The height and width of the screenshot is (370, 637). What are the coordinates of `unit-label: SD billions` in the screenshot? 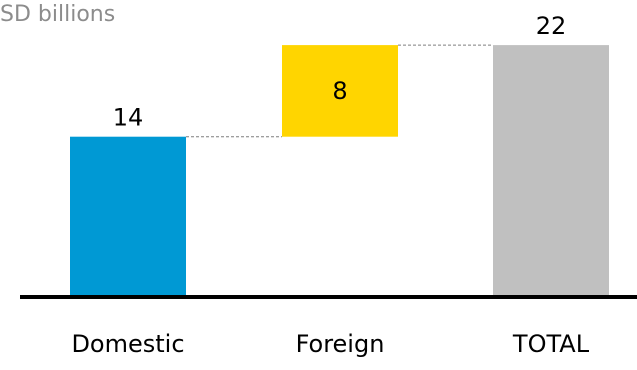 It's located at (57, 14).